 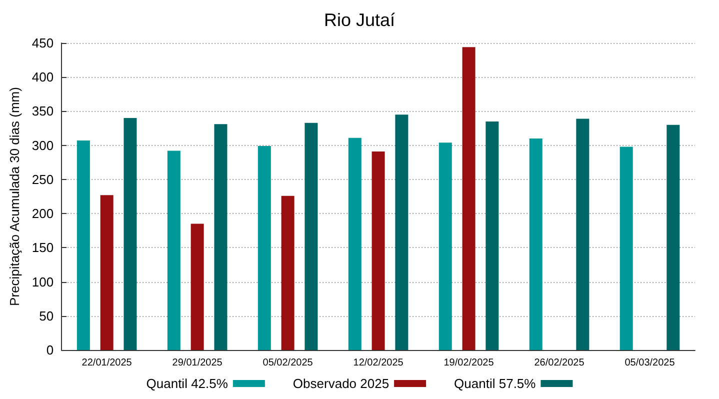 I want to click on x-tick-label: 26/02/2025, so click(x=559, y=363).